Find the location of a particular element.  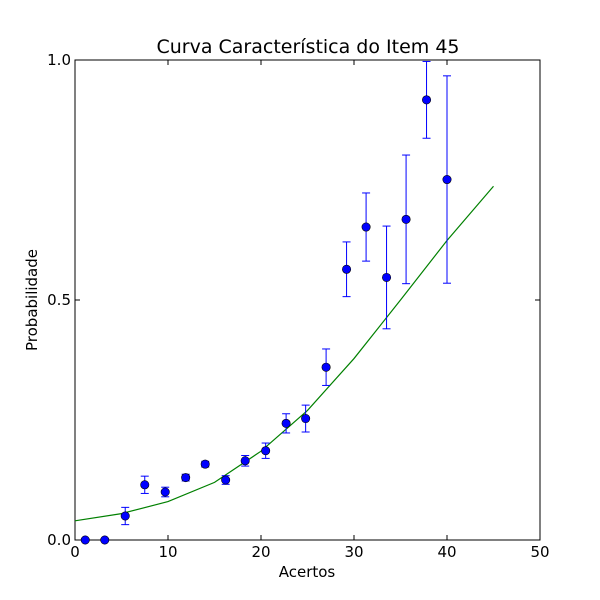

x-tick-label: 40 is located at coordinates (446, 552).